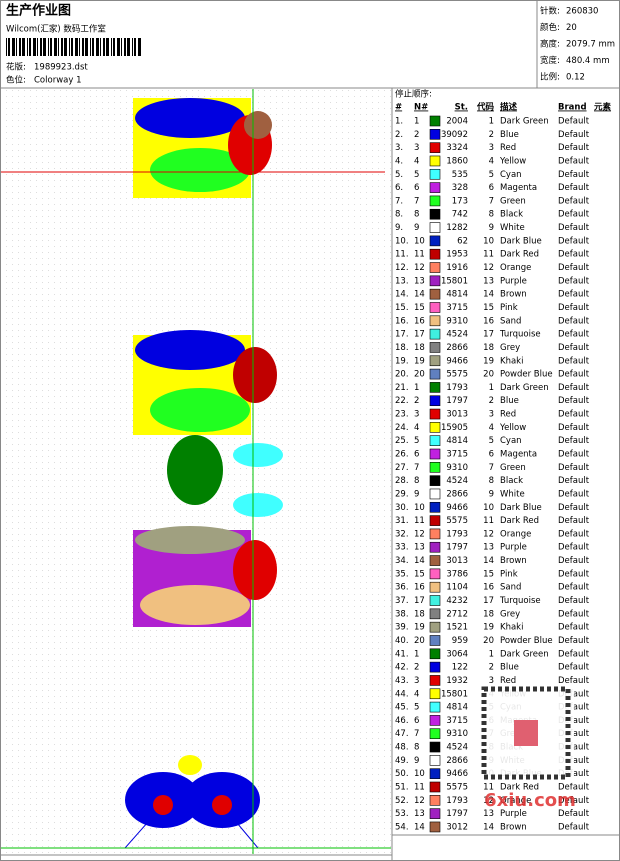 Image resolution: width=620 pixels, height=861 pixels. I want to click on cell: Red, so click(508, 148).